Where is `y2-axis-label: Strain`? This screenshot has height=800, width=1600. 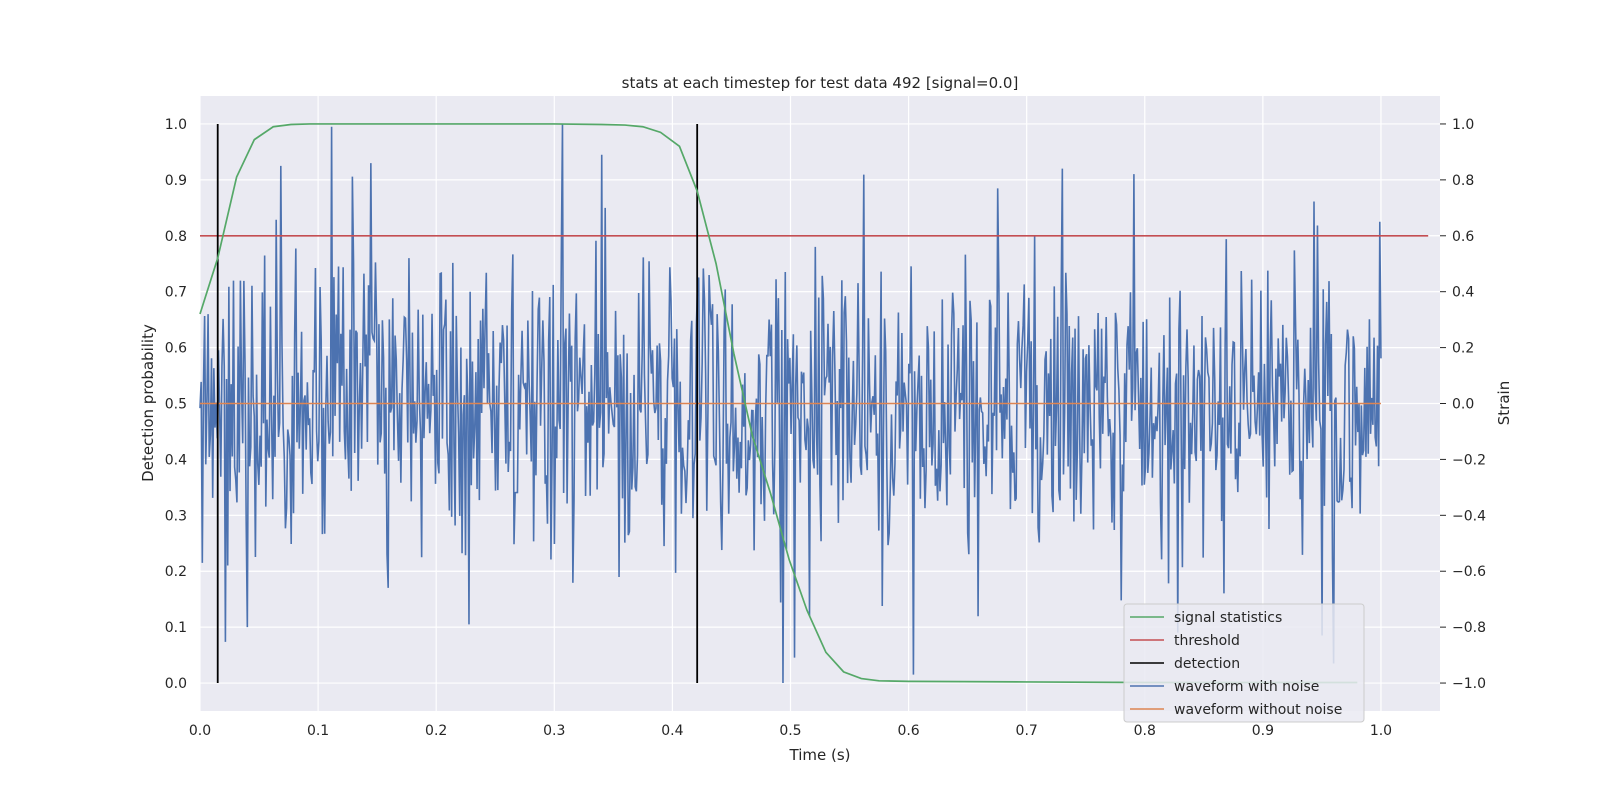 y2-axis-label: Strain is located at coordinates (1504, 403).